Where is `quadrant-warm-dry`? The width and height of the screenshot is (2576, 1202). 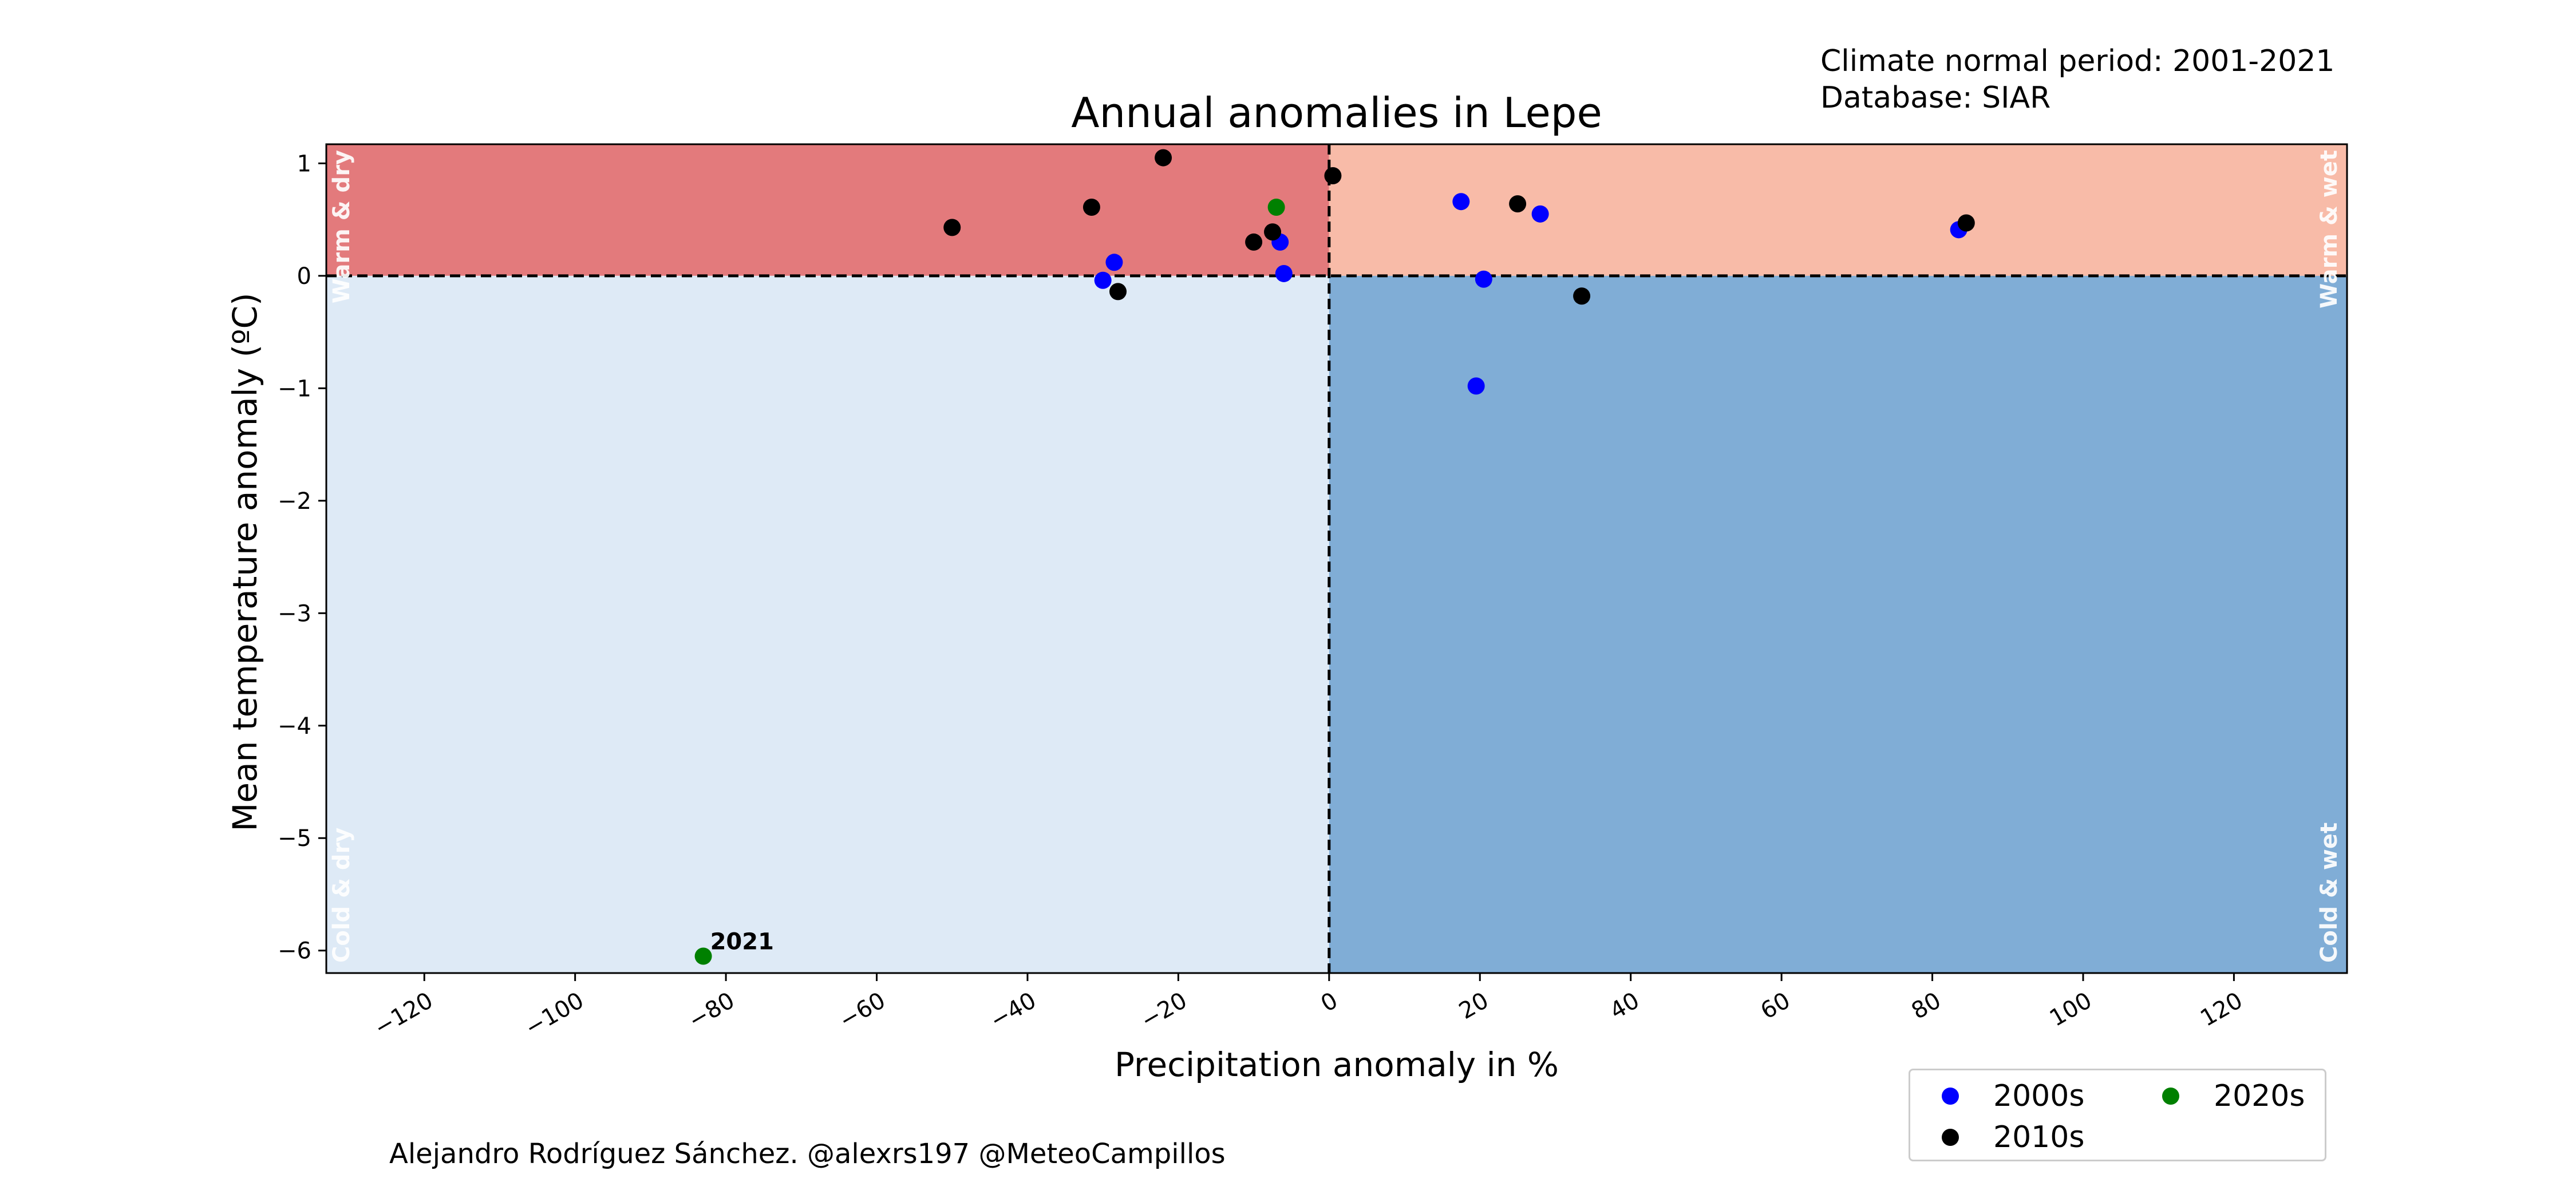
quadrant-warm-dry is located at coordinates (827, 210).